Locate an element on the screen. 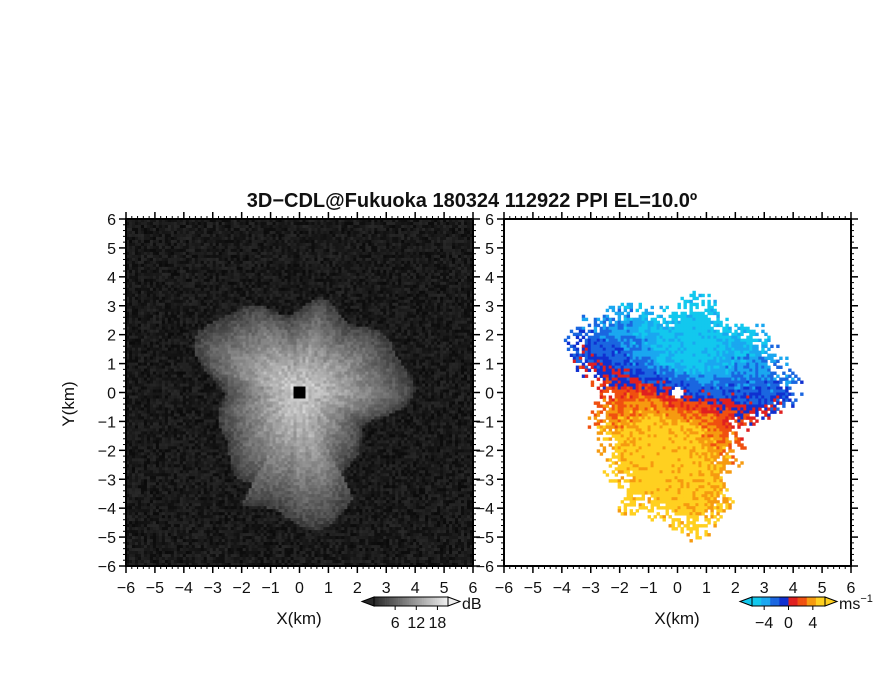 The width and height of the screenshot is (880, 680). x-tick-label: 3 is located at coordinates (764, 588).